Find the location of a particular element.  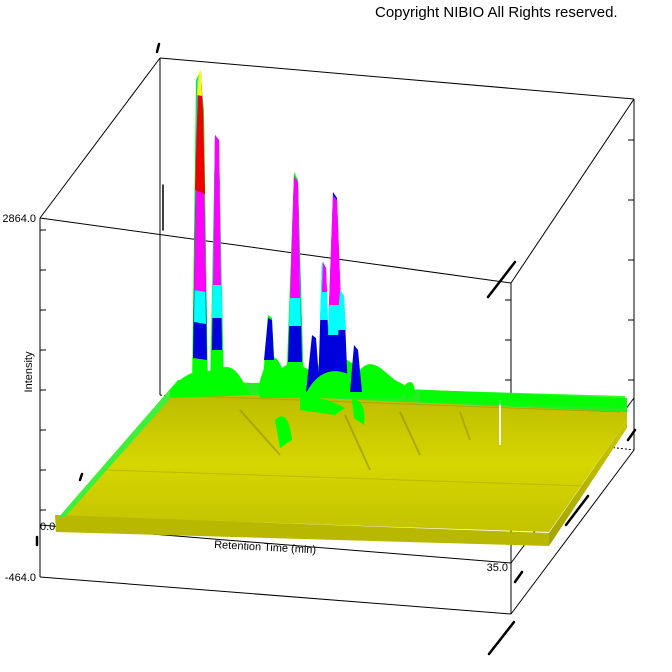

x-tick-end: 35.0 is located at coordinates (497, 568).